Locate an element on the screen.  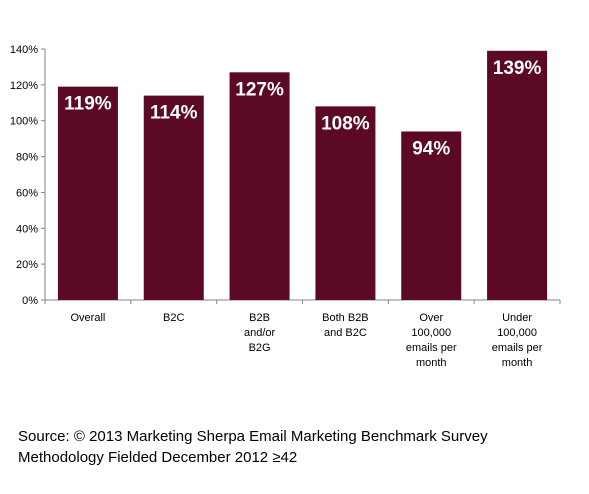
x-tick-label: B2C is located at coordinates (173, 318).